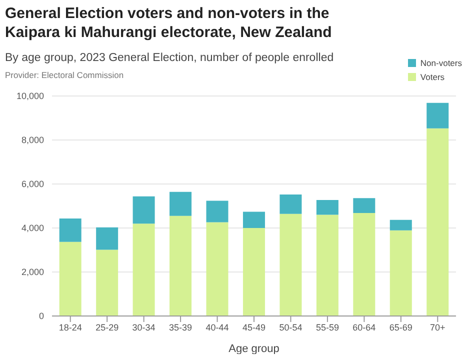 Image resolution: width=474 pixels, height=355 pixels. What do you see at coordinates (32, 140) in the screenshot?
I see `y-tick-label: 8,000` at bounding box center [32, 140].